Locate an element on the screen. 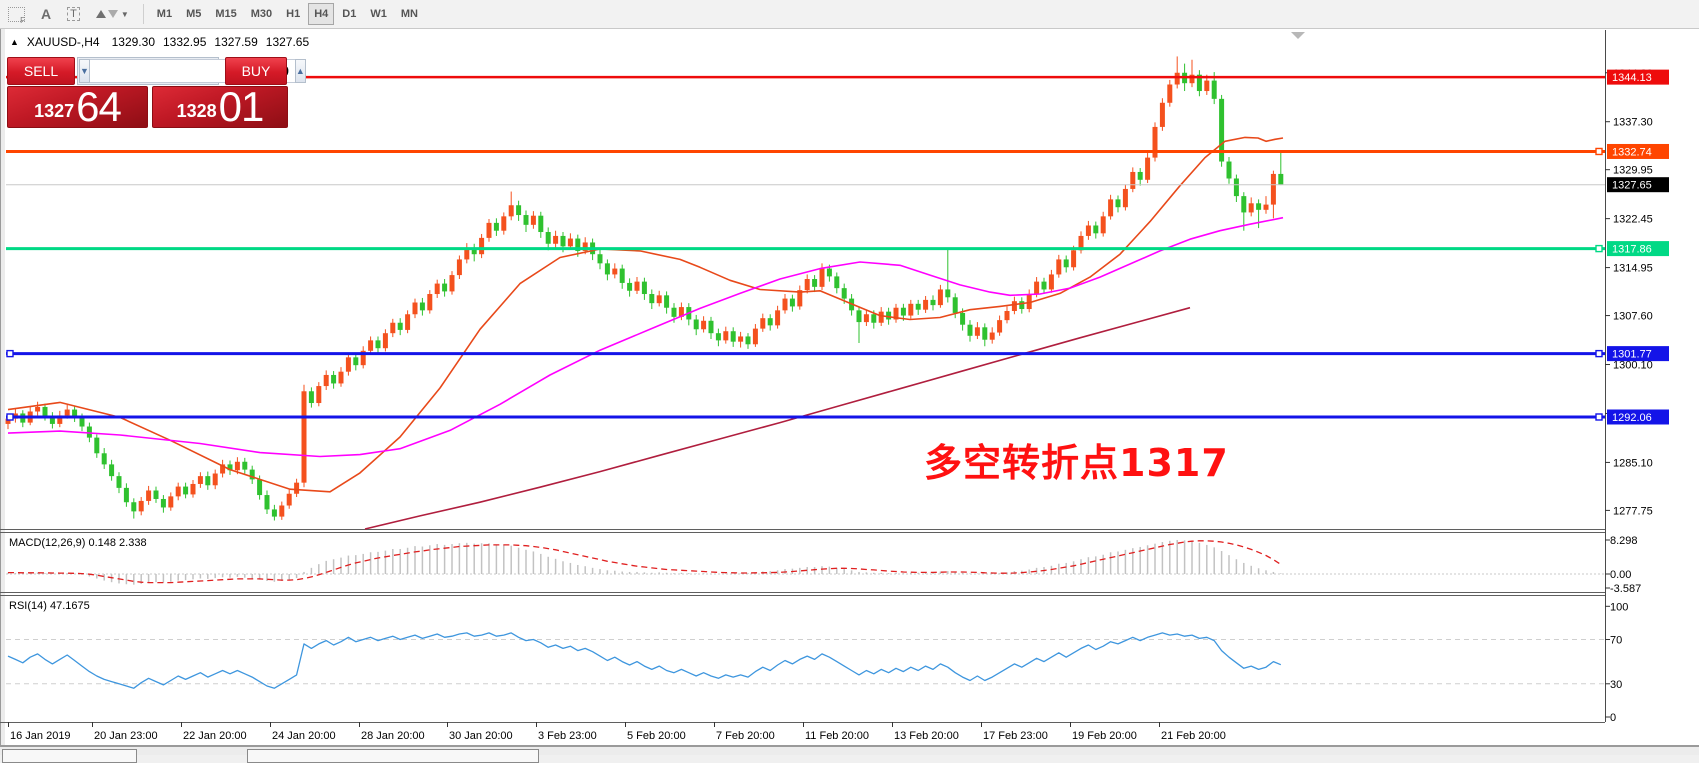  timeframe-mn: MN is located at coordinates (409, 14).